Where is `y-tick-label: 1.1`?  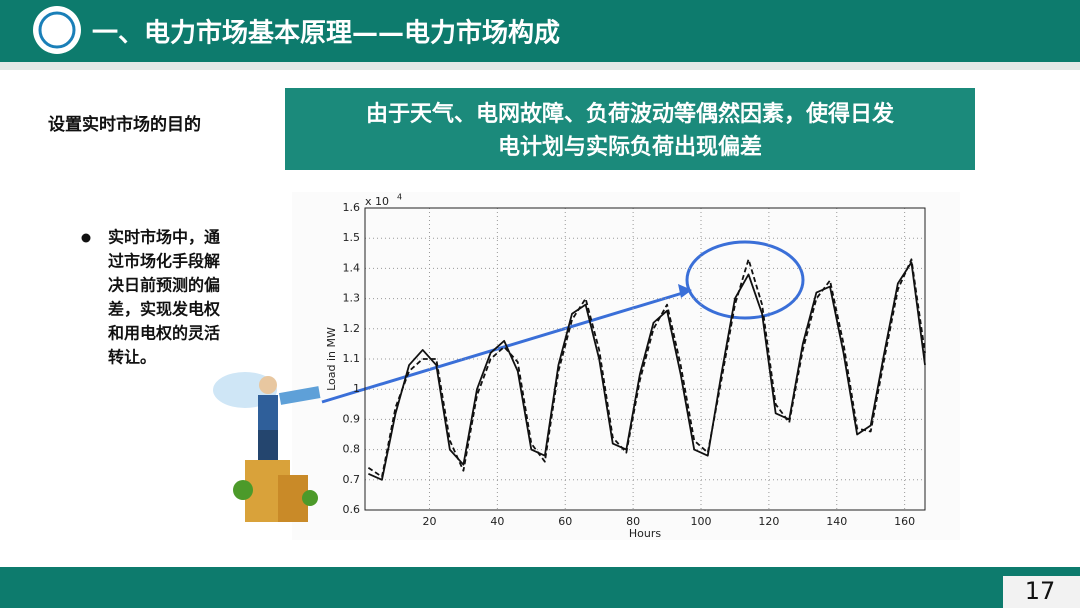 y-tick-label: 1.1 is located at coordinates (352, 358).